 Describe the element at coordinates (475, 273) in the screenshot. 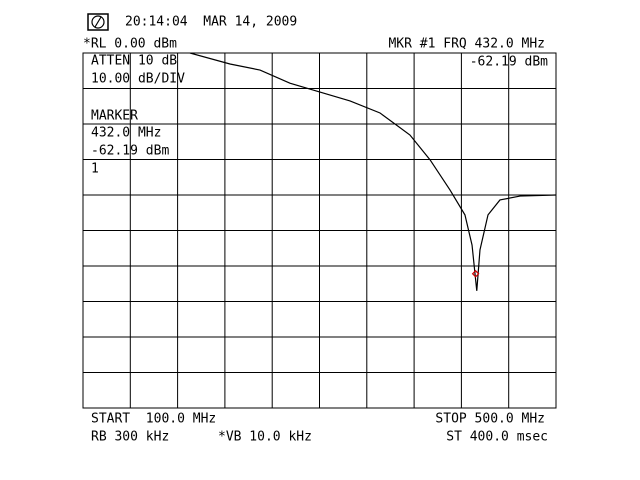

I see `marker` at that location.